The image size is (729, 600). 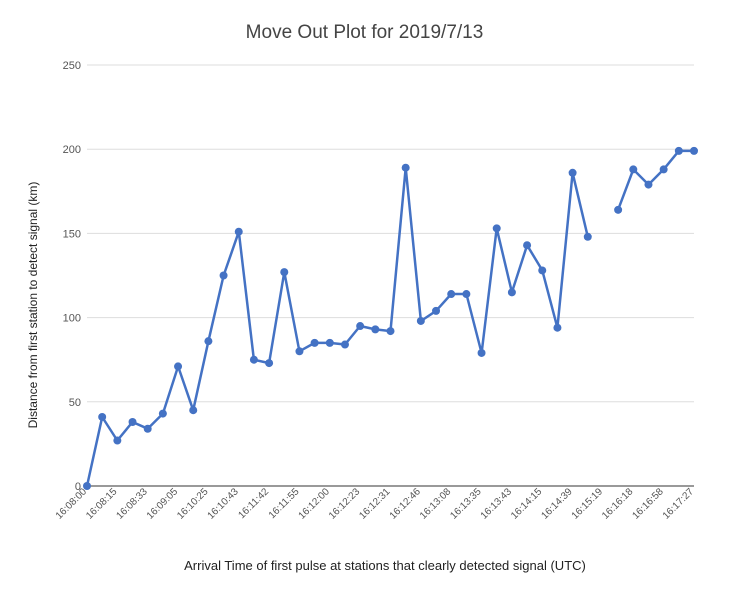 I want to click on x-tick-label: 16:12:00, so click(x=315, y=504).